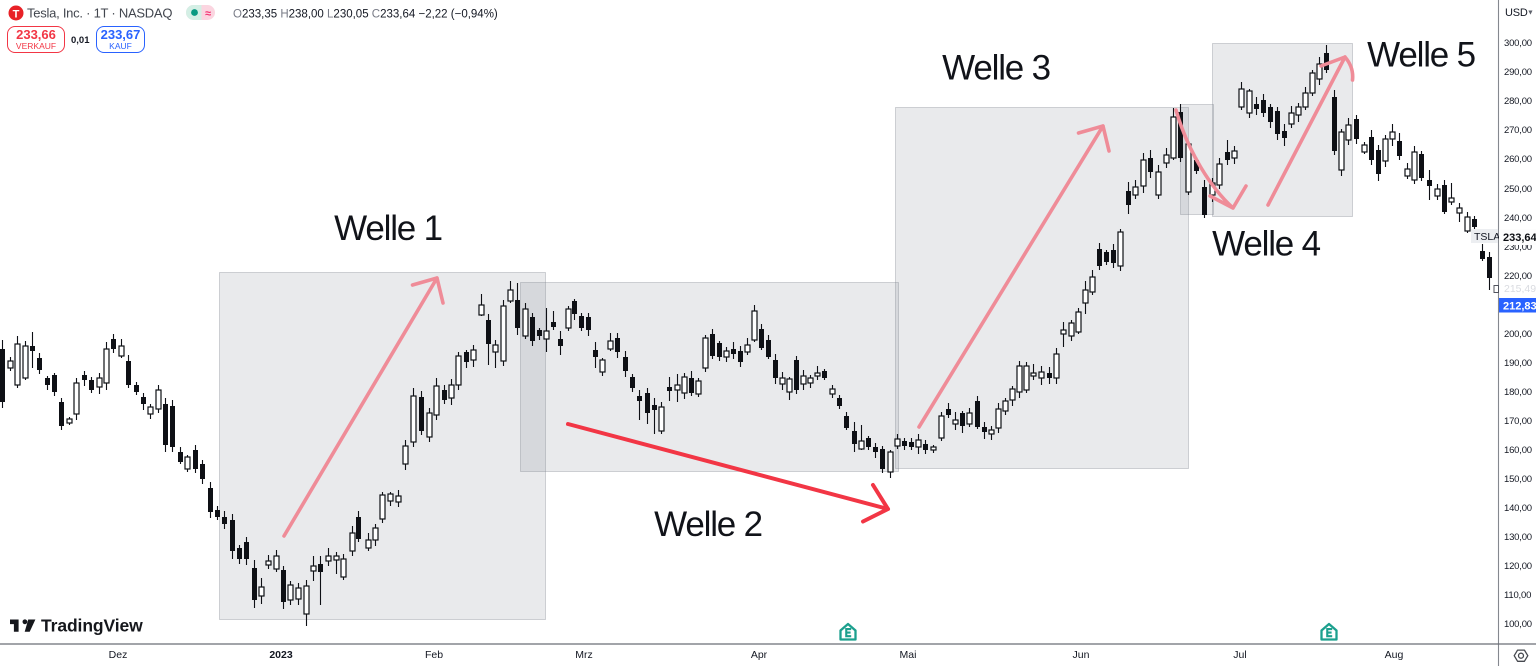 Image resolution: width=1536 pixels, height=666 pixels. I want to click on svg-text: 230,00, so click(1518, 247).